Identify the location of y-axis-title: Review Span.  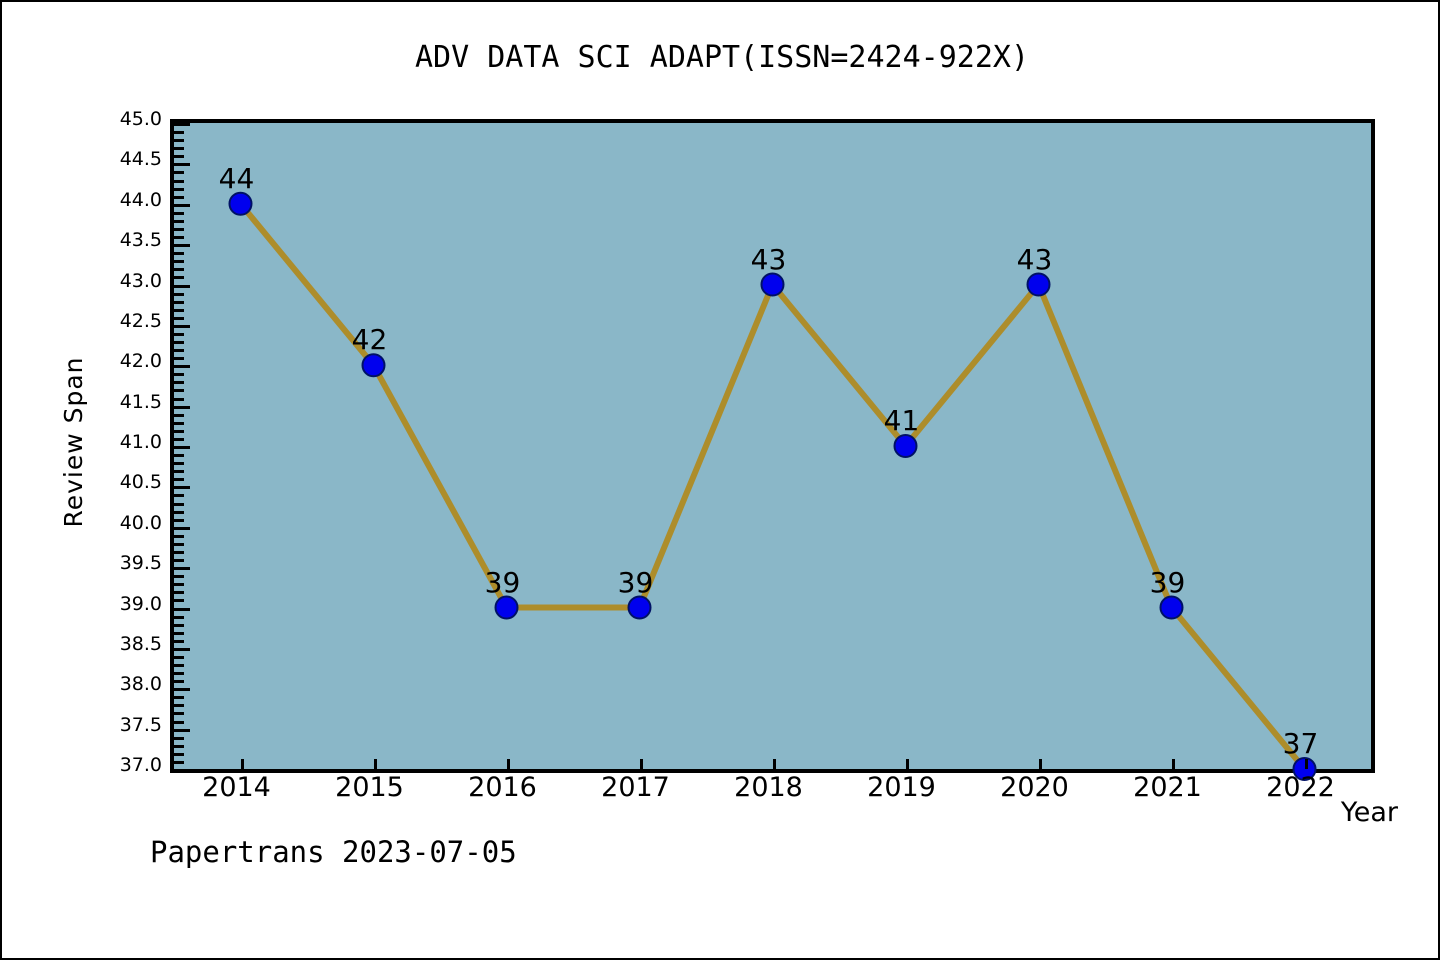
(73, 442).